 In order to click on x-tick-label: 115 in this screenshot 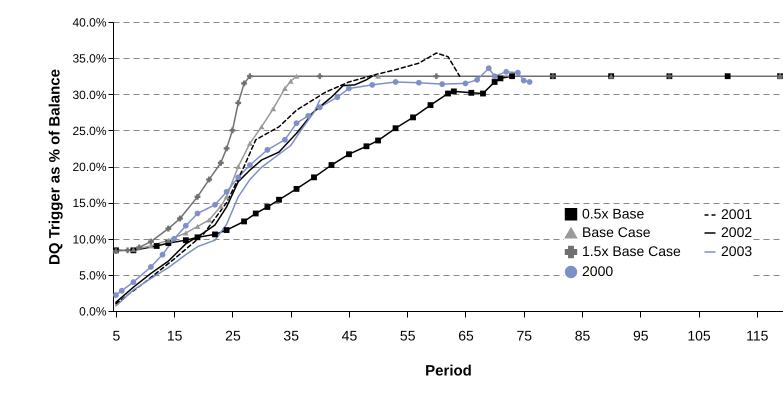, I will do `click(757, 336)`.